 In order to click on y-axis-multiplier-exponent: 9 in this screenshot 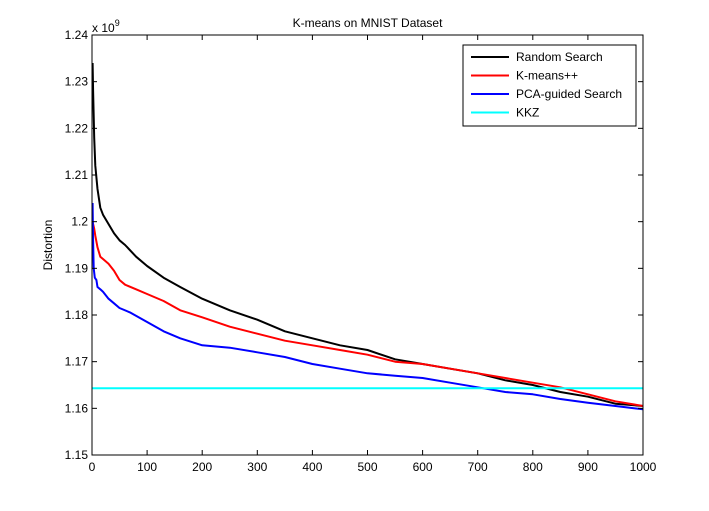, I will do `click(117, 23)`.